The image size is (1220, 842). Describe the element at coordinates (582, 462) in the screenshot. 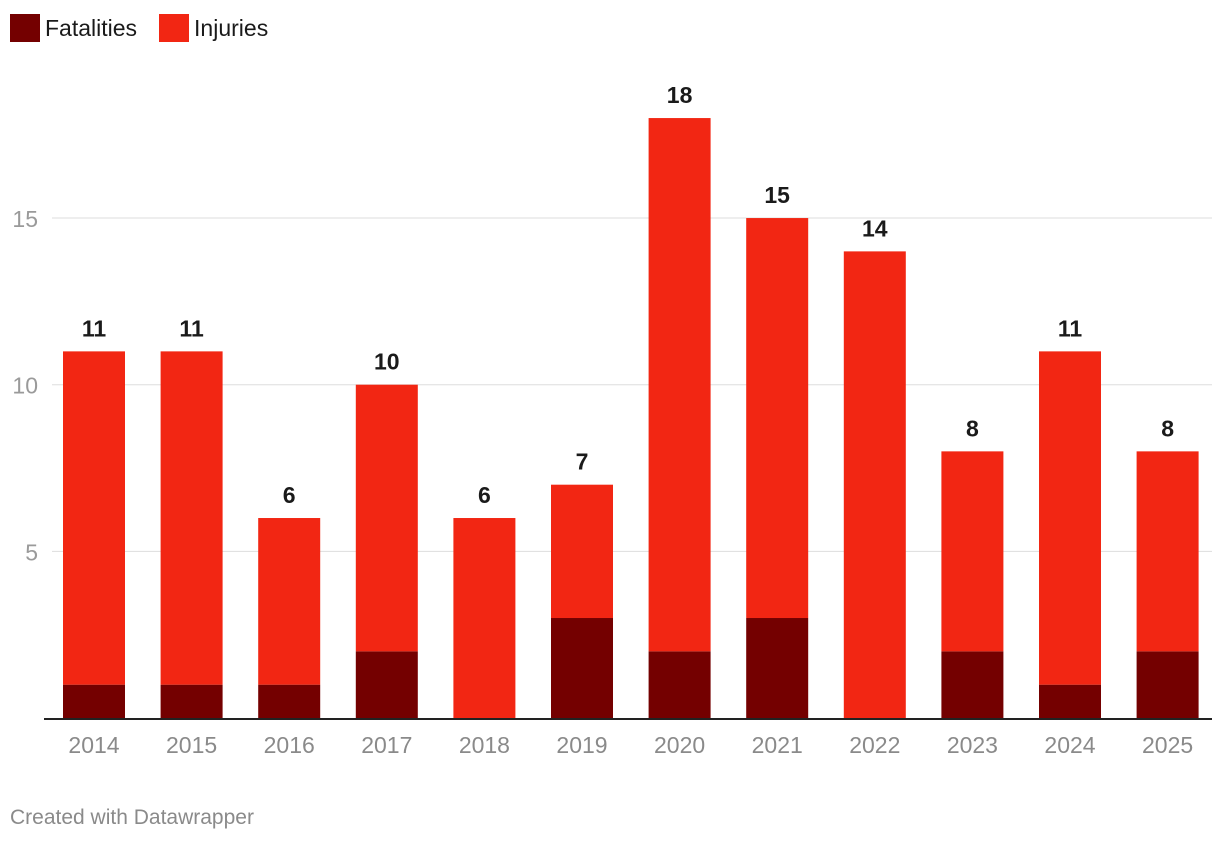

I see `data-label-2019: 7` at that location.